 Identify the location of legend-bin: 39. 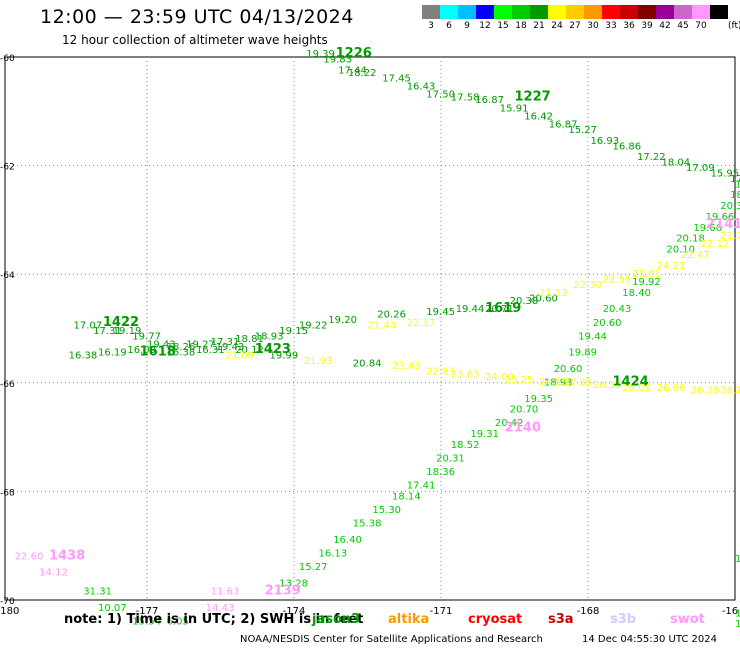
(647, 18).